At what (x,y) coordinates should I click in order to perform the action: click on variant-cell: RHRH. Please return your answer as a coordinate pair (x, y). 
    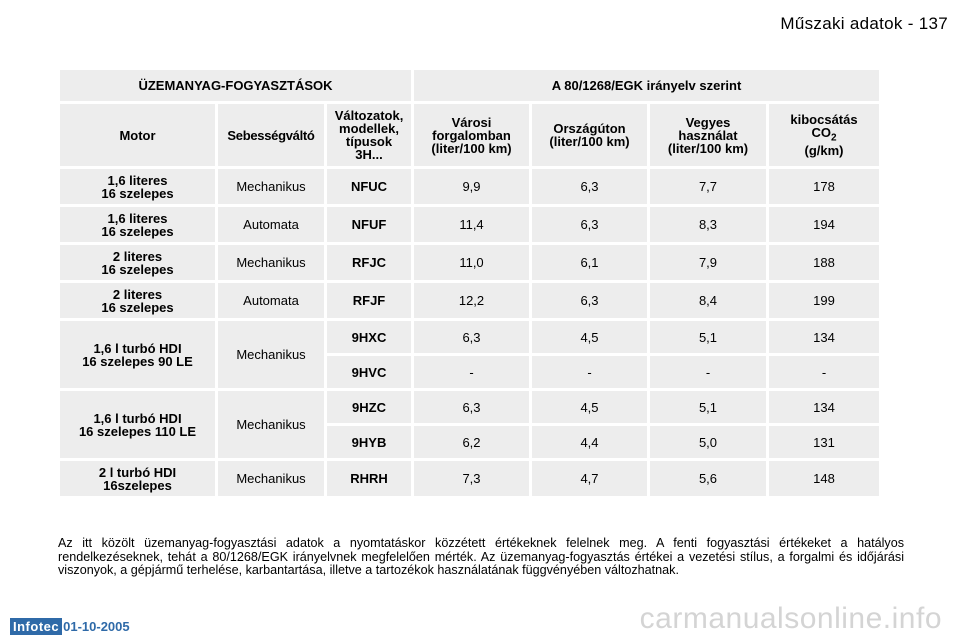
    Looking at the image, I should click on (369, 478).